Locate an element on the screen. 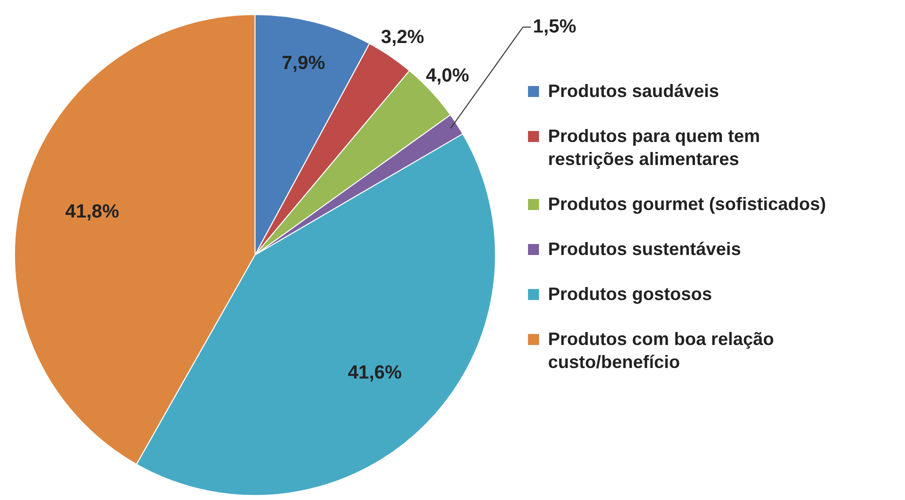 Image resolution: width=905 pixels, height=500 pixels. legend-label: Produtos gostosos is located at coordinates (630, 294).